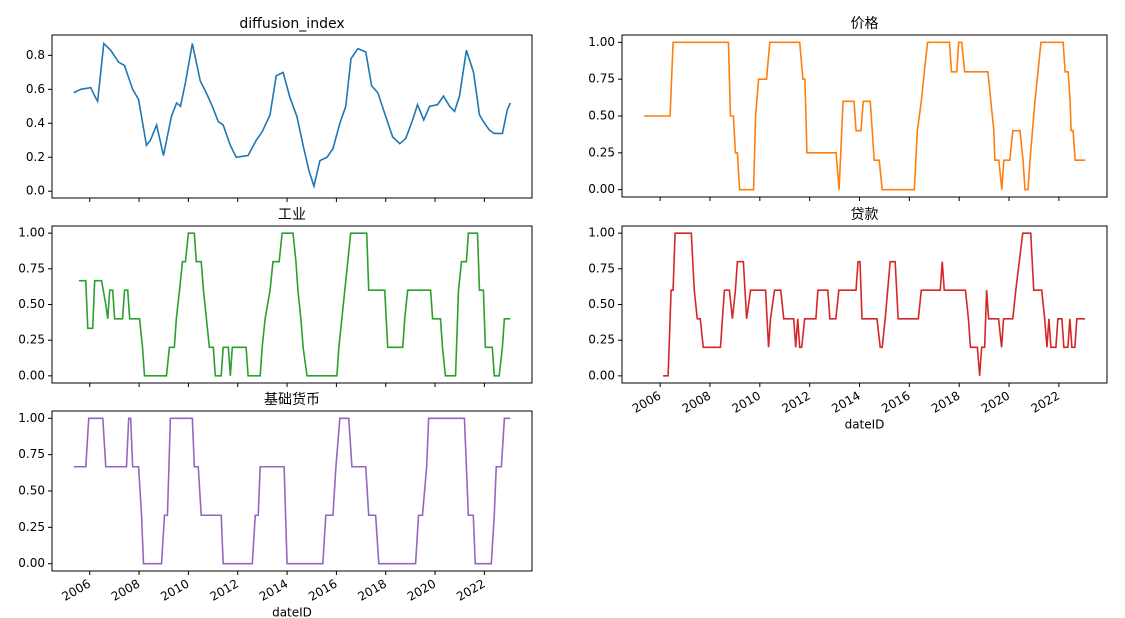 The image size is (1125, 618). I want to click on subplot-title: 贷款, so click(865, 215).